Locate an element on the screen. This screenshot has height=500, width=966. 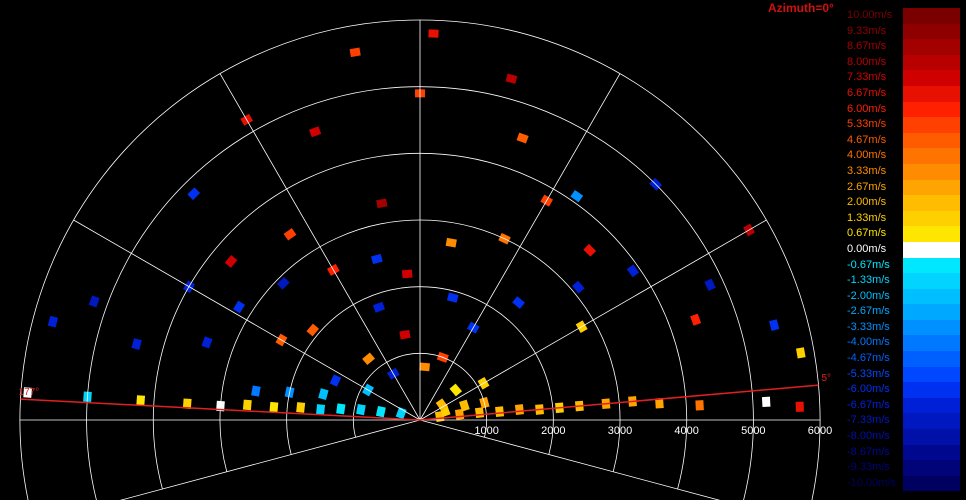
colorbar-row: -2.67m/s is located at coordinates (903, 312).